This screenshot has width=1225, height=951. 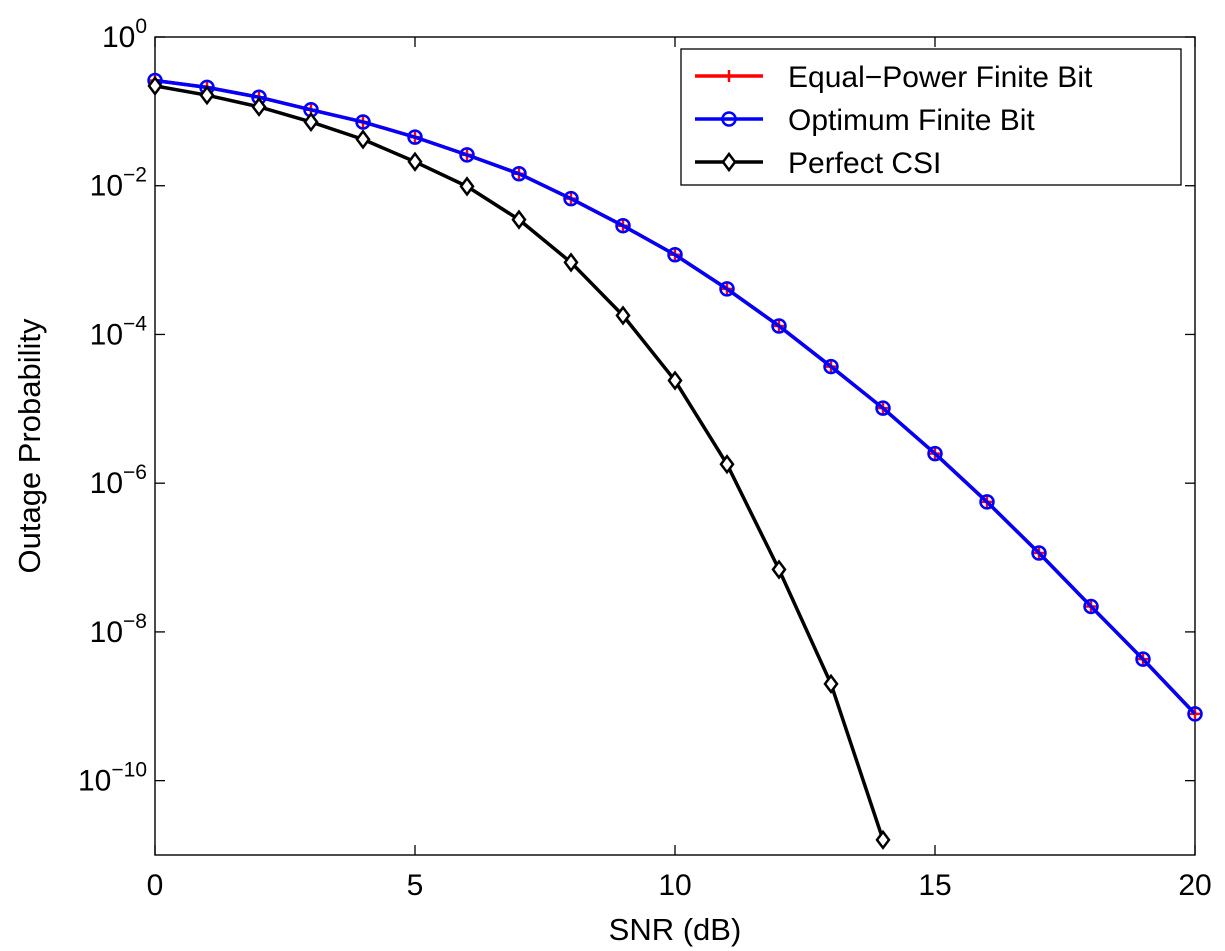 What do you see at coordinates (911, 120) in the screenshot?
I see `legend-label: Optimum Finite Bit` at bounding box center [911, 120].